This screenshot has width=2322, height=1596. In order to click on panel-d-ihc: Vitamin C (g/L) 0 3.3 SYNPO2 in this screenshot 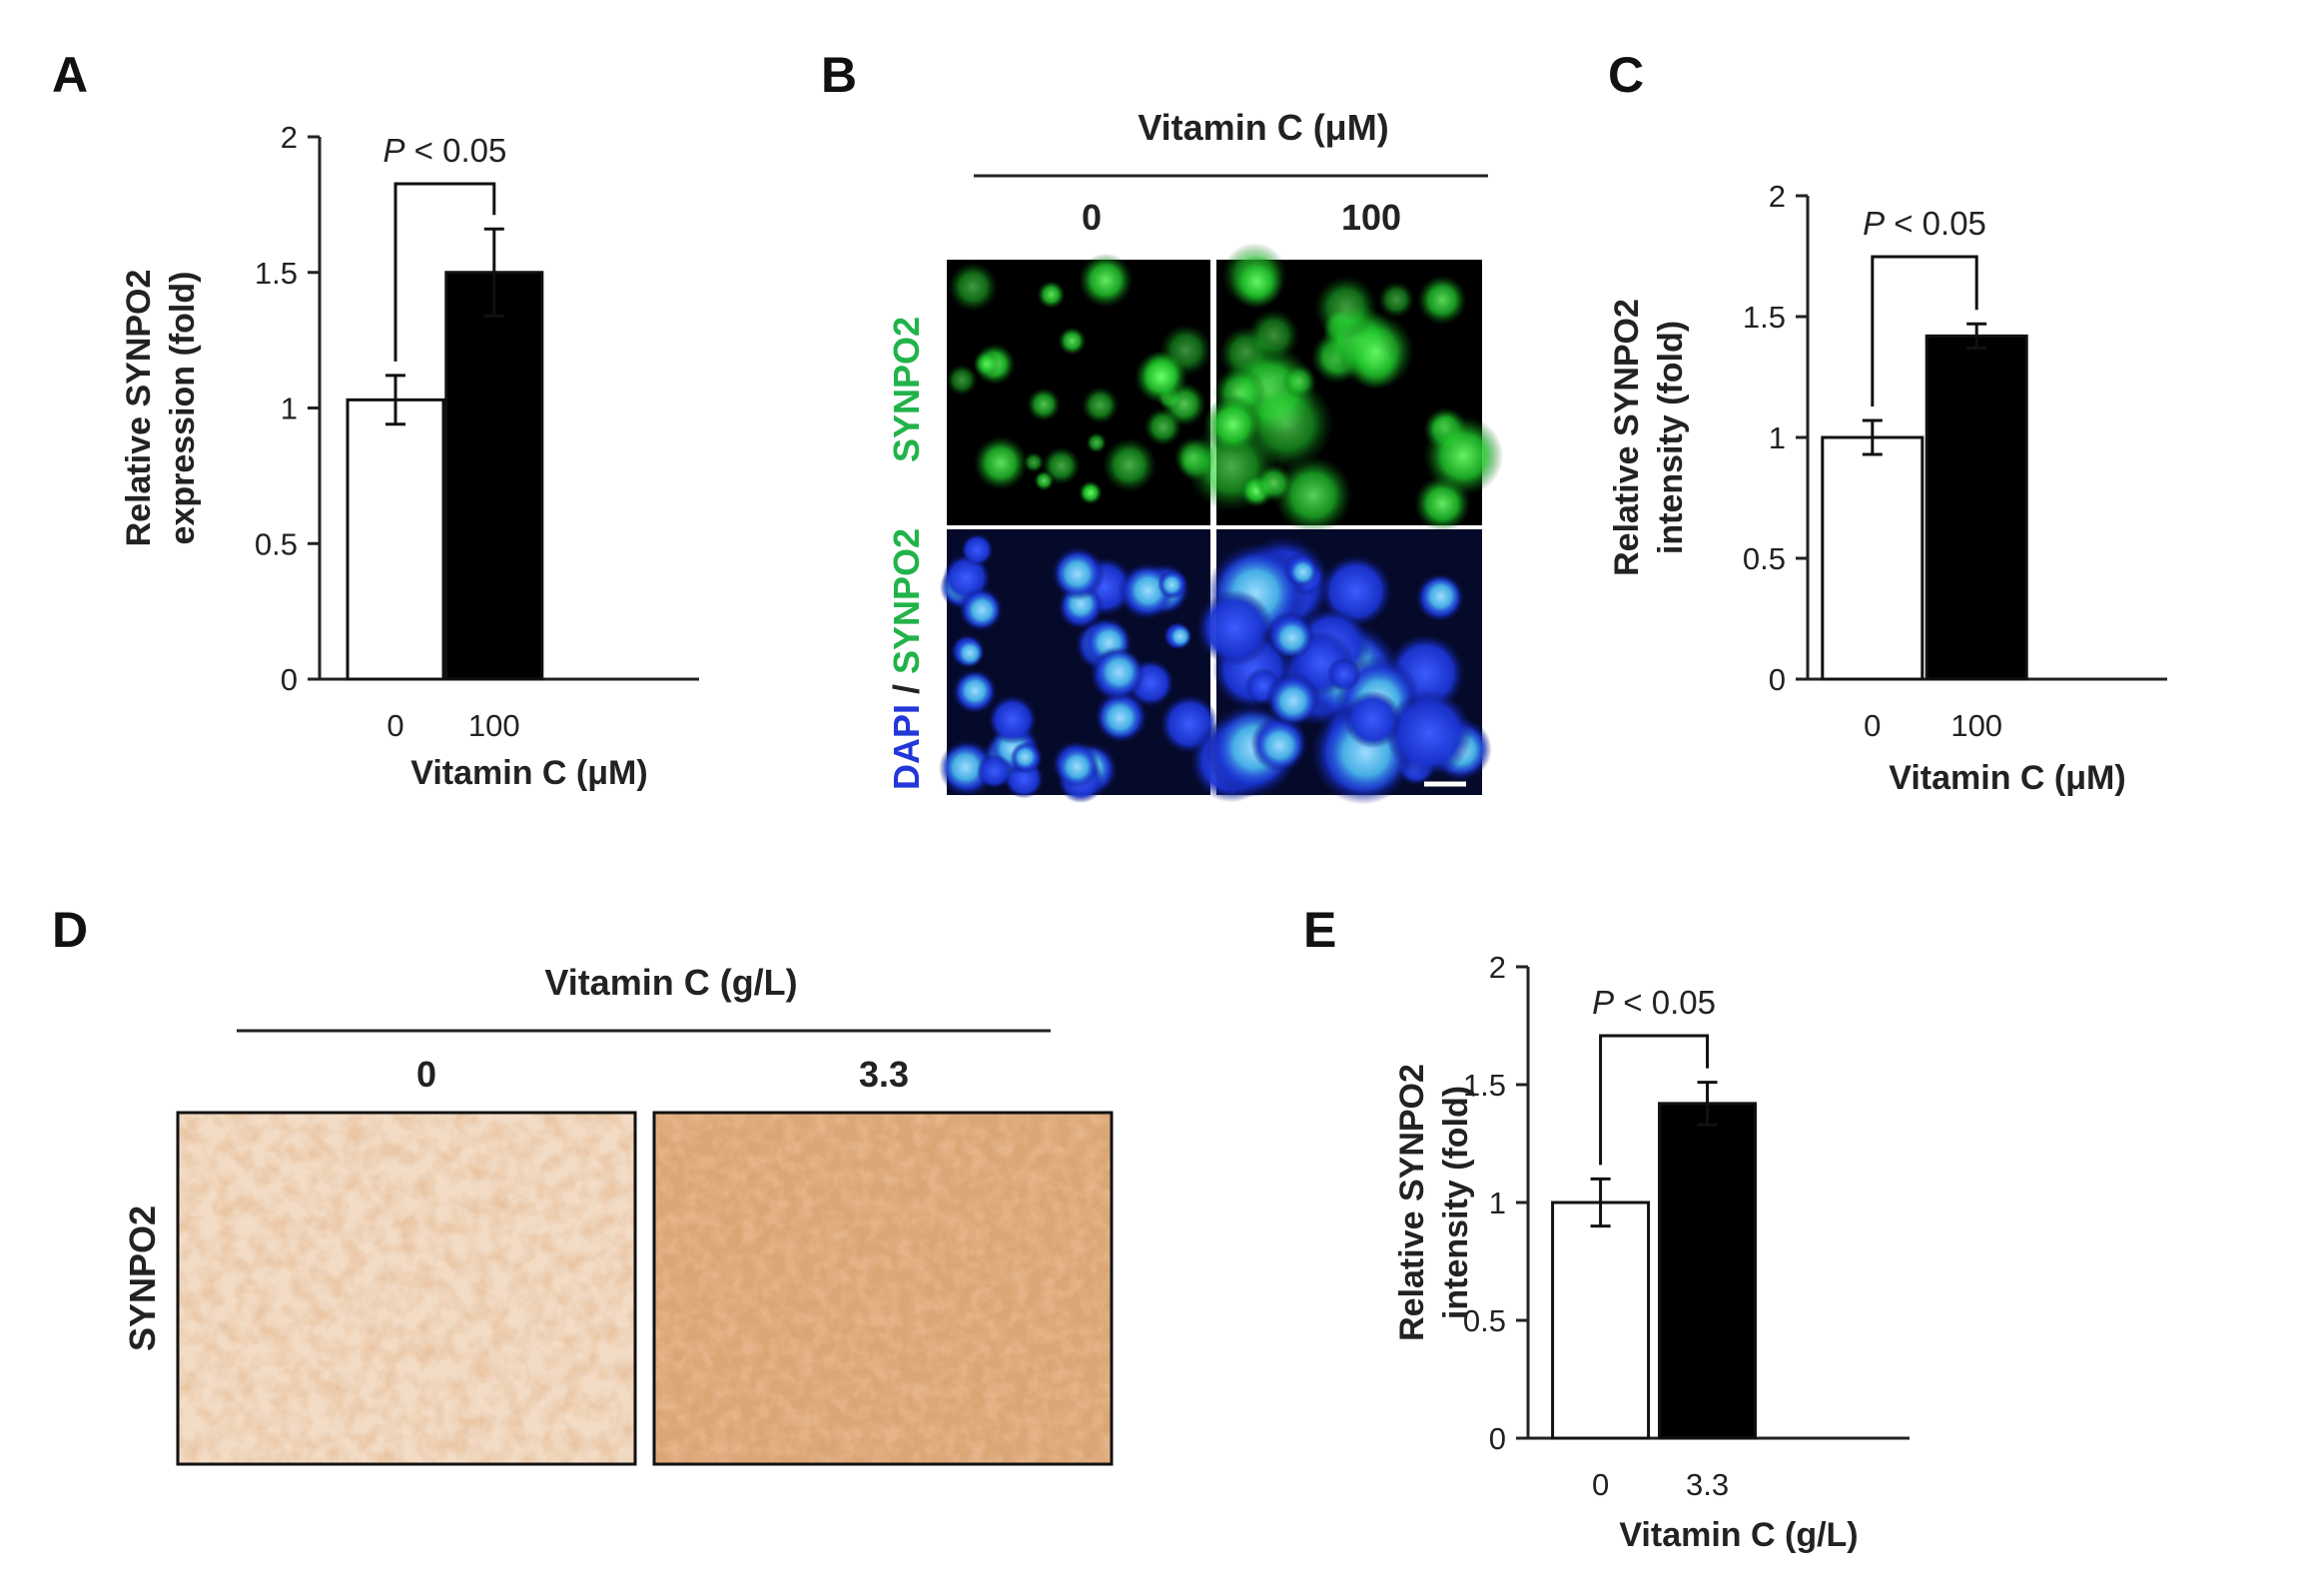, I will do `click(618, 1214)`.